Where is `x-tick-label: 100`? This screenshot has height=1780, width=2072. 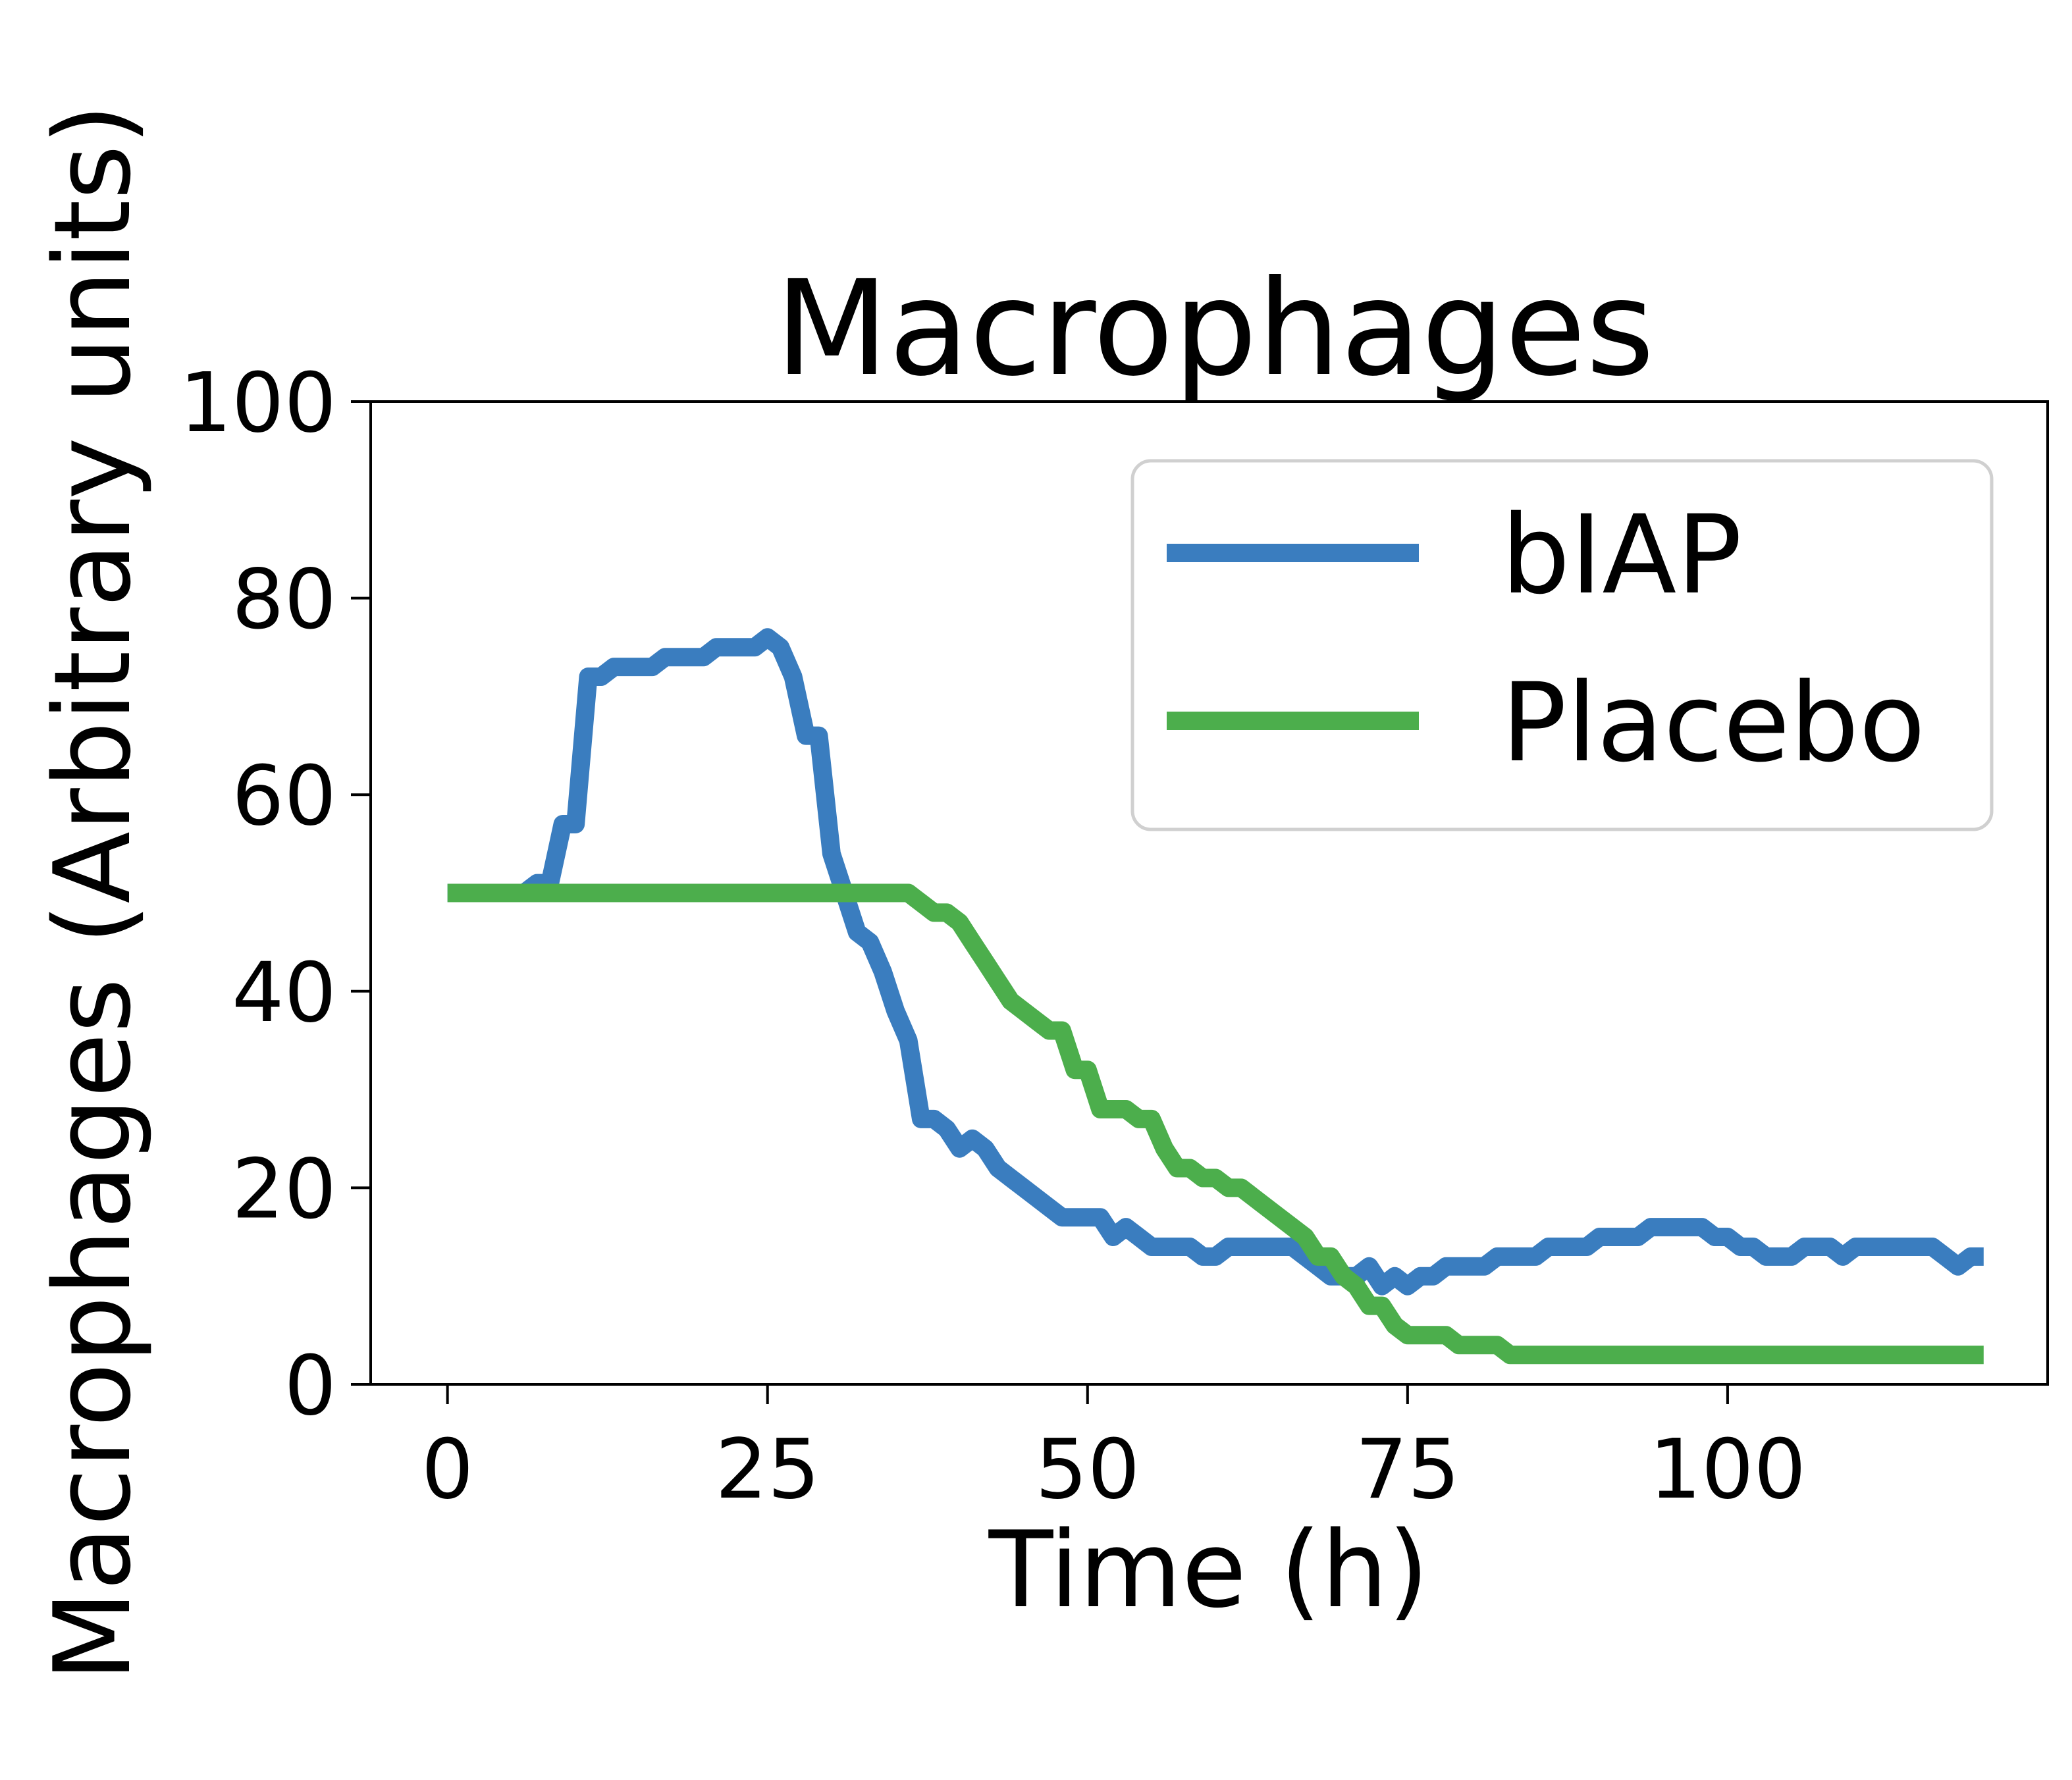 x-tick-label: 100 is located at coordinates (1728, 1469).